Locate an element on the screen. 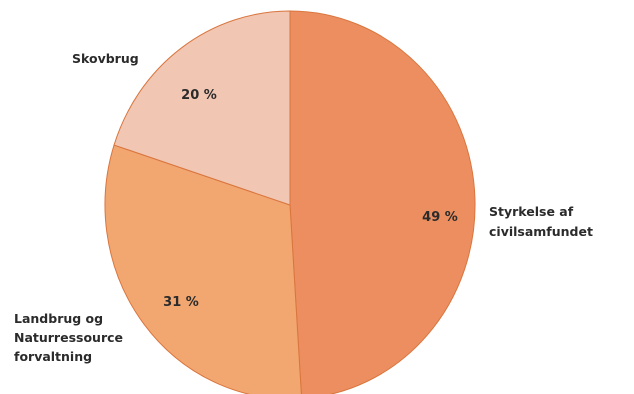  slice-value-label: 49 % is located at coordinates (440, 217).